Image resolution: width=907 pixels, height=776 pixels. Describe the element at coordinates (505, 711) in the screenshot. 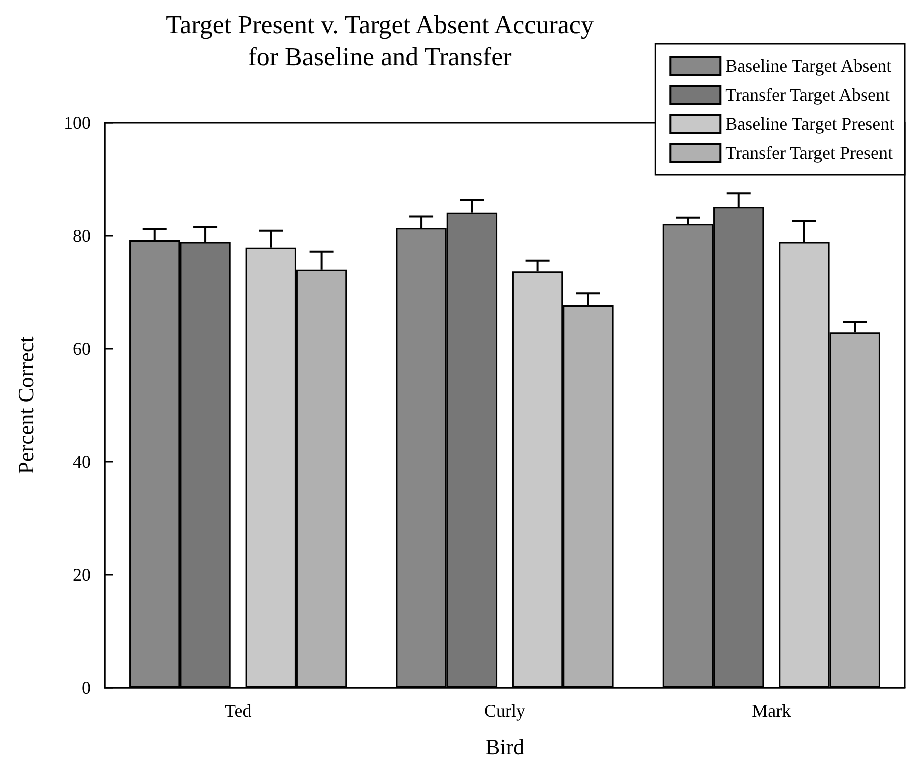

I see `x-tick-label: Curly` at that location.